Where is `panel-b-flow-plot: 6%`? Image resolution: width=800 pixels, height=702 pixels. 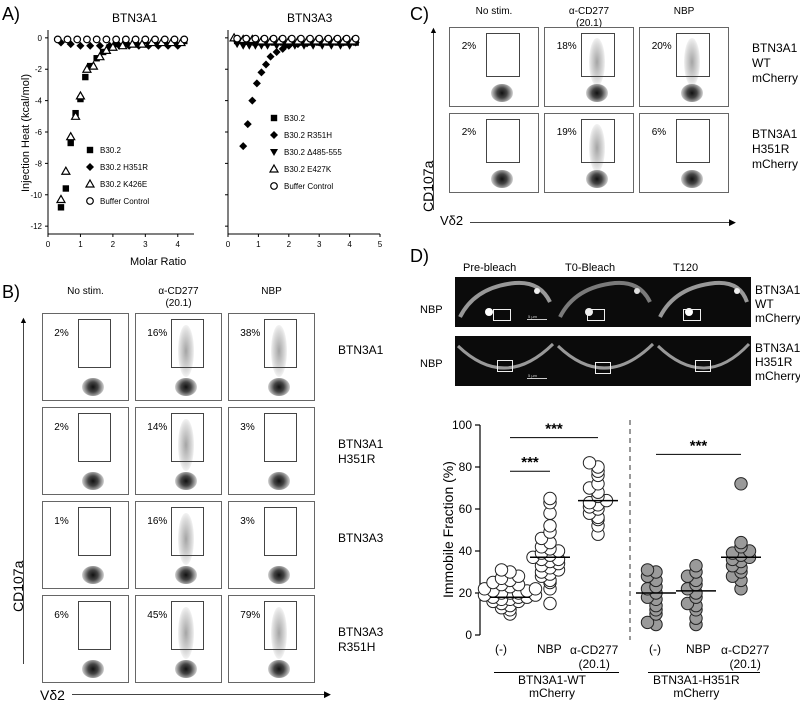
panel-b-flow-plot: 6% is located at coordinates (85, 639).